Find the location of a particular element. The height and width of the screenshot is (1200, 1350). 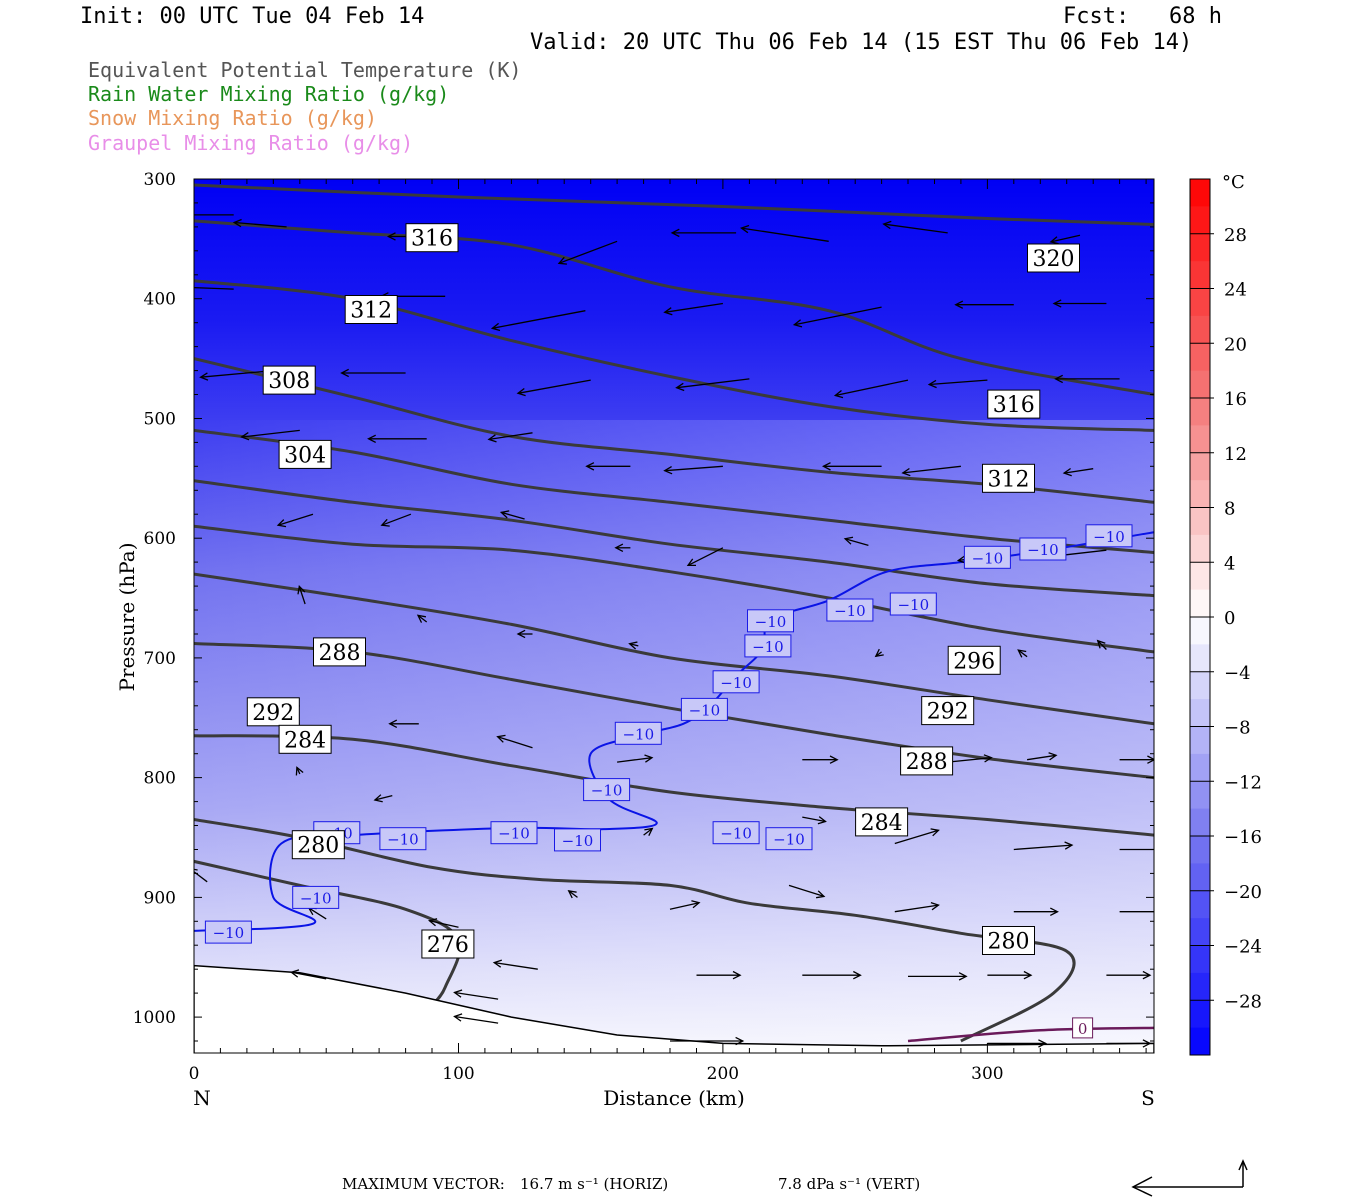

colorbar-tick-label: 8 is located at coordinates (1229, 509).